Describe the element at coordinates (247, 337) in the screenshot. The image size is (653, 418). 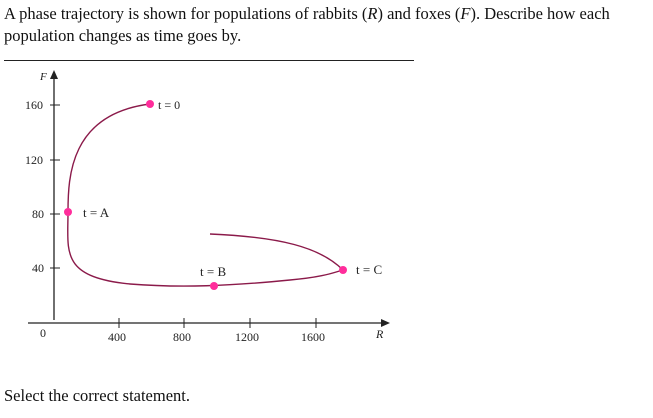
I see `x-tick-label: 1200` at that location.